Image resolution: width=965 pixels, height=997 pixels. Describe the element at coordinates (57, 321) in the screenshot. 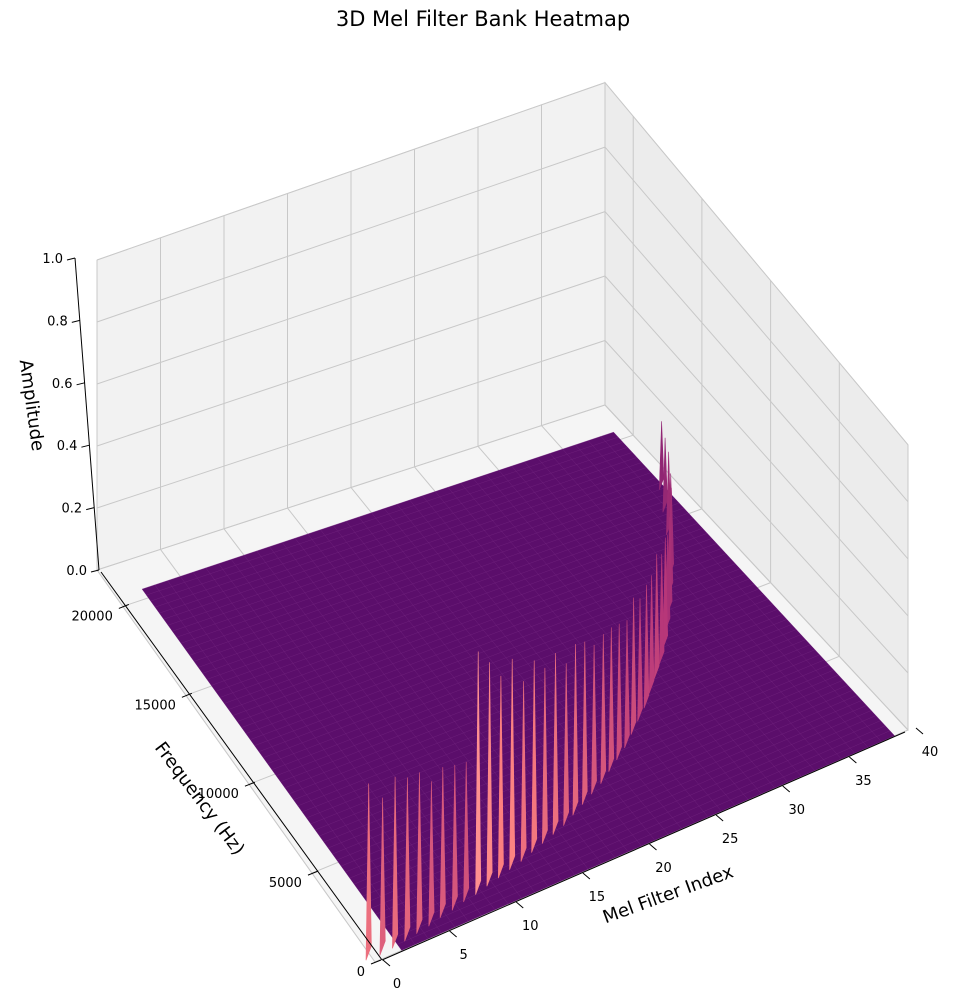

I see `z-tick-label: 0.8` at that location.